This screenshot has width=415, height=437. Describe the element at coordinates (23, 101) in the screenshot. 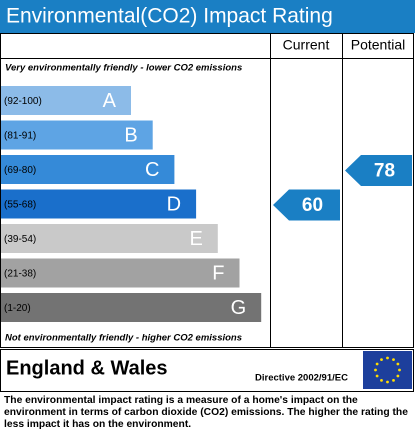

I see `band-range: (92-100)` at that location.